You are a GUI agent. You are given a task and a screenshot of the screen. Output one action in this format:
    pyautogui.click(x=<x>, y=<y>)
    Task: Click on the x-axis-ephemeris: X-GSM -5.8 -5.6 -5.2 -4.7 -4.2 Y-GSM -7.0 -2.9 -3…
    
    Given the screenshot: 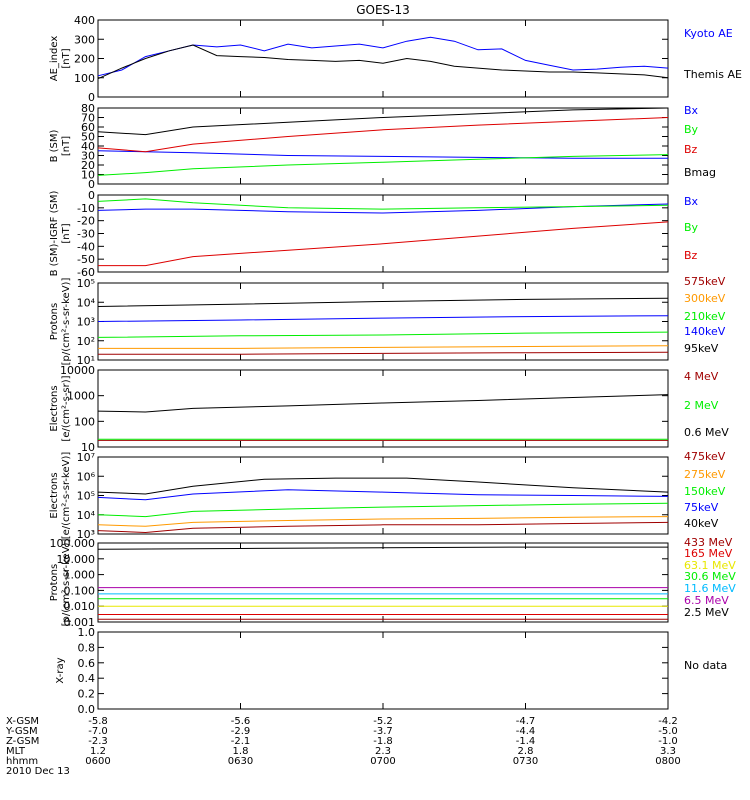 What is the action you would take?
    pyautogui.click(x=375, y=757)
    